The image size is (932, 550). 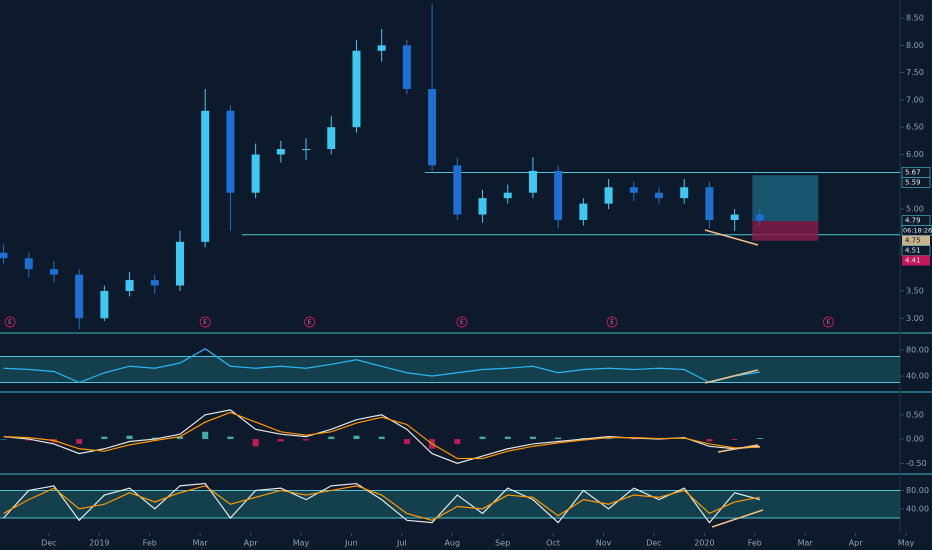 What do you see at coordinates (913, 221) in the screenshot?
I see `price-tag-label: 4.79` at bounding box center [913, 221].